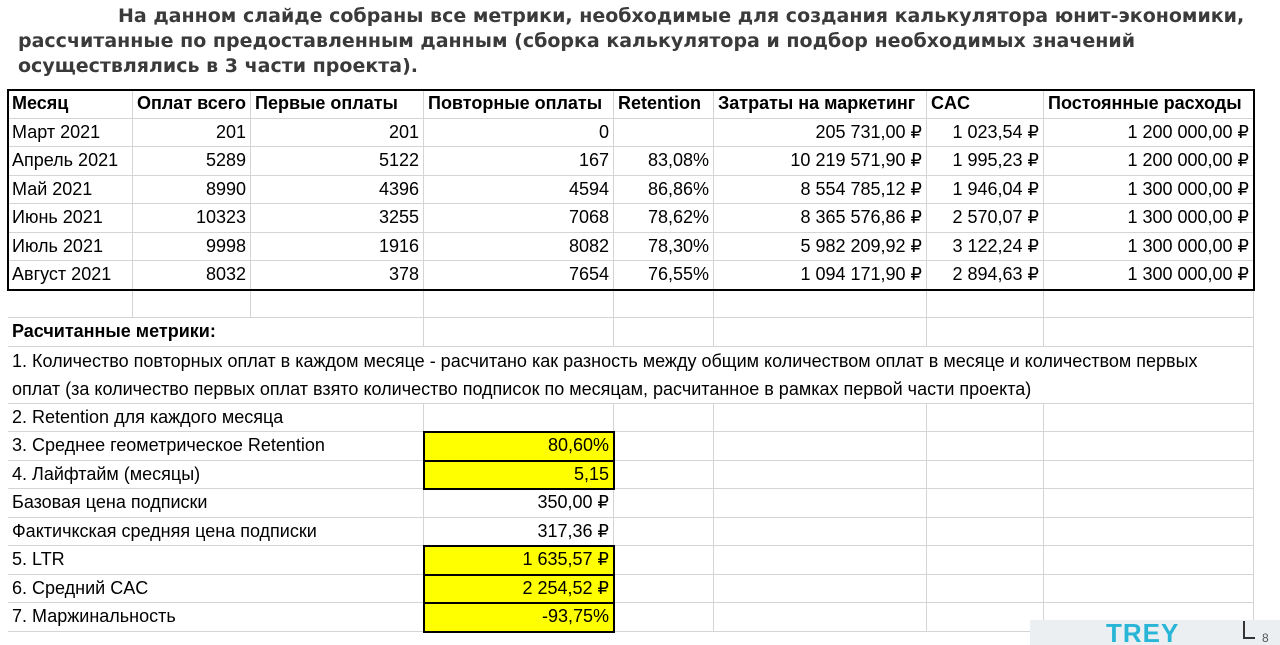 This screenshot has width=1280, height=645. I want to click on header-retention: Retention, so click(664, 104).